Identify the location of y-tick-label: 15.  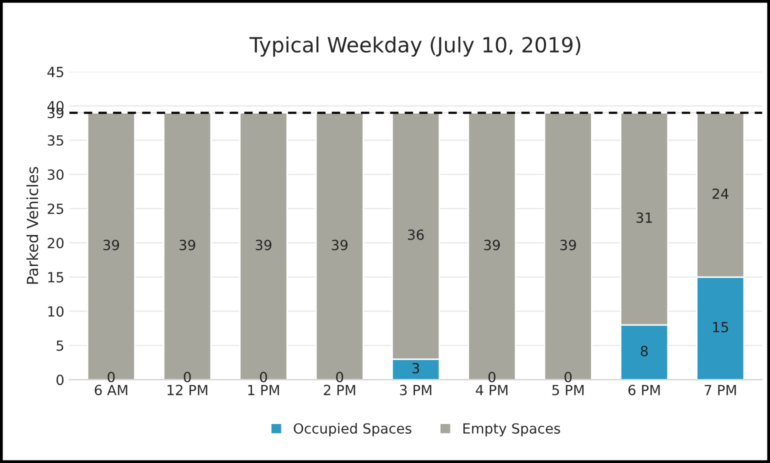
(56, 277).